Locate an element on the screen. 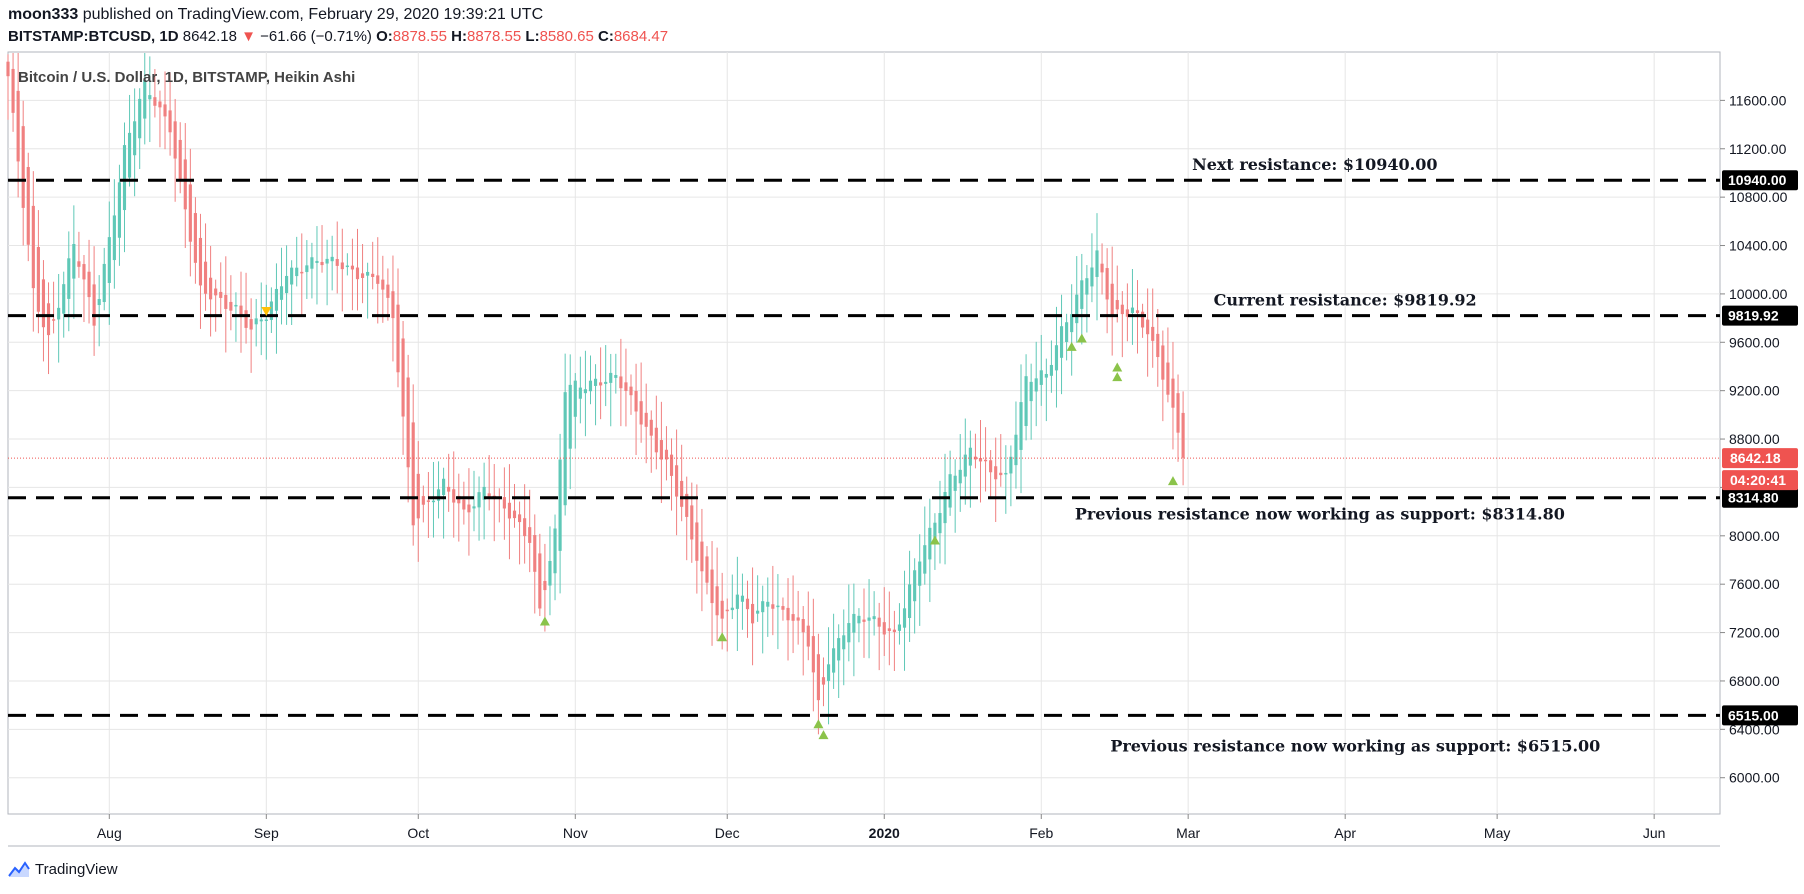 Image resolution: width=1804 pixels, height=894 pixels. brand-logo: TradingView is located at coordinates (63, 869).